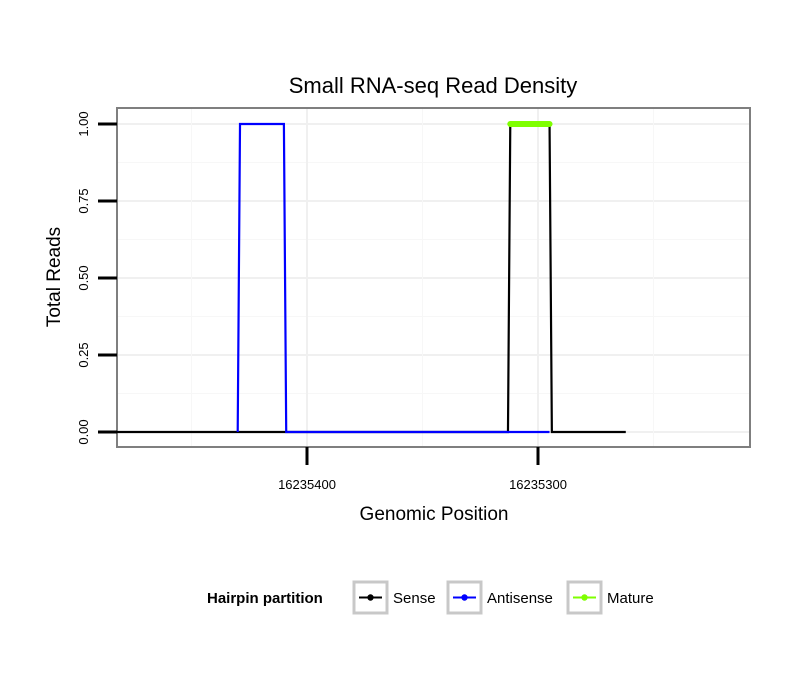 The image size is (810, 690). I want to click on legend-label-mature: Mature, so click(630, 598).